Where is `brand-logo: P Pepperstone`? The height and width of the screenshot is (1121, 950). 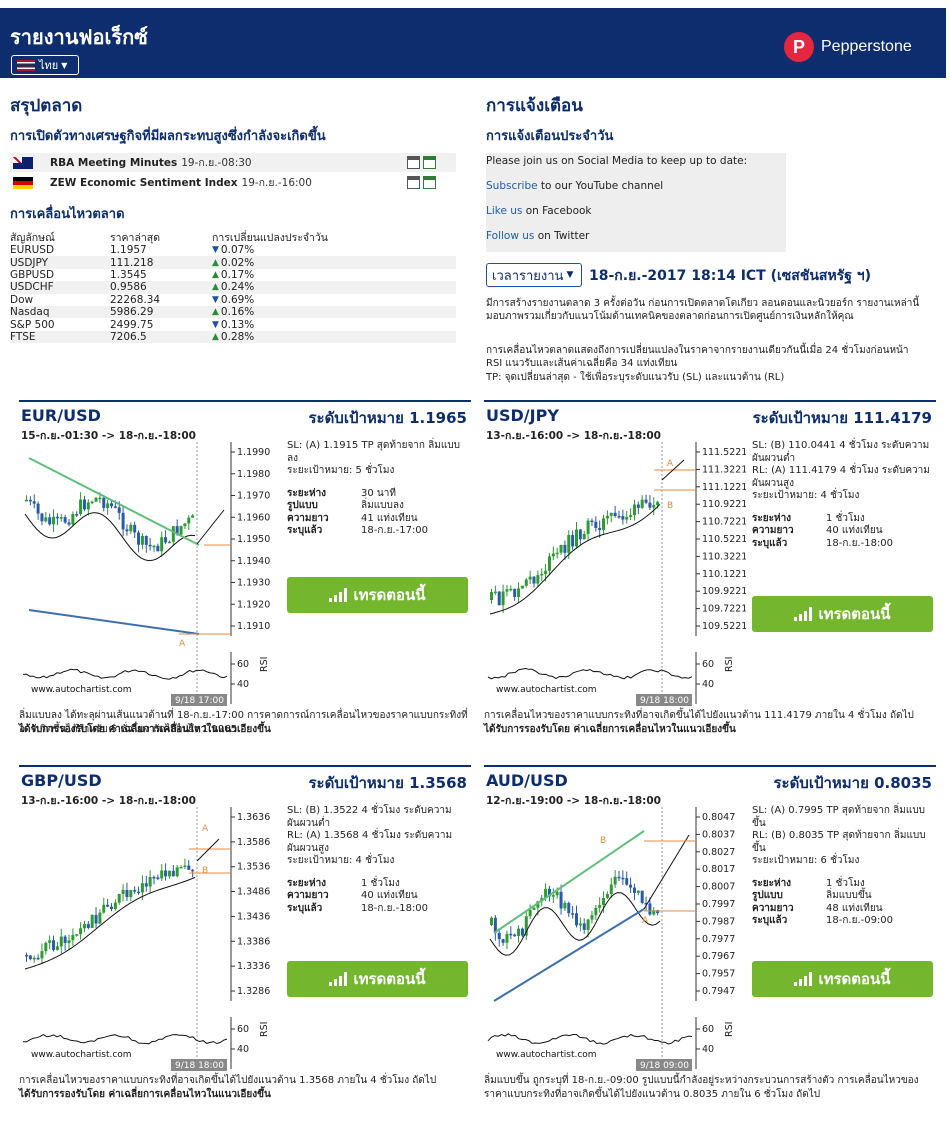
brand-logo: P Pepperstone is located at coordinates (848, 47).